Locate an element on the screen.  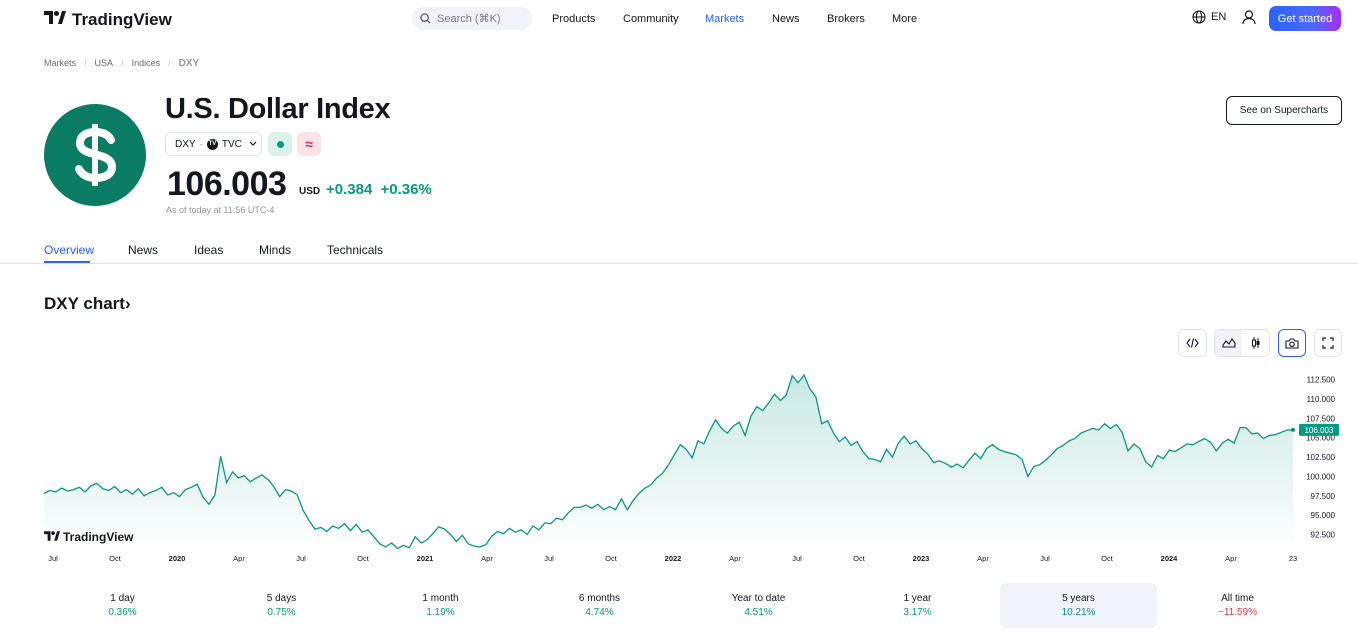
period-5-years: 5 years 10.21% is located at coordinates (1078, 605).